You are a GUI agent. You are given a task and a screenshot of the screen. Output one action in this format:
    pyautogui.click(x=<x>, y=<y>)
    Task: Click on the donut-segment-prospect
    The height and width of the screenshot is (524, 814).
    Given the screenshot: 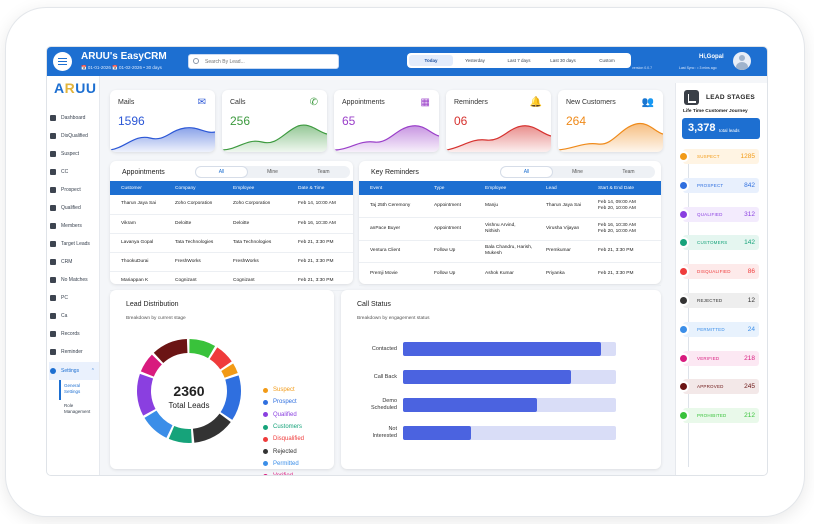 What is the action you would take?
    pyautogui.click(x=230, y=397)
    